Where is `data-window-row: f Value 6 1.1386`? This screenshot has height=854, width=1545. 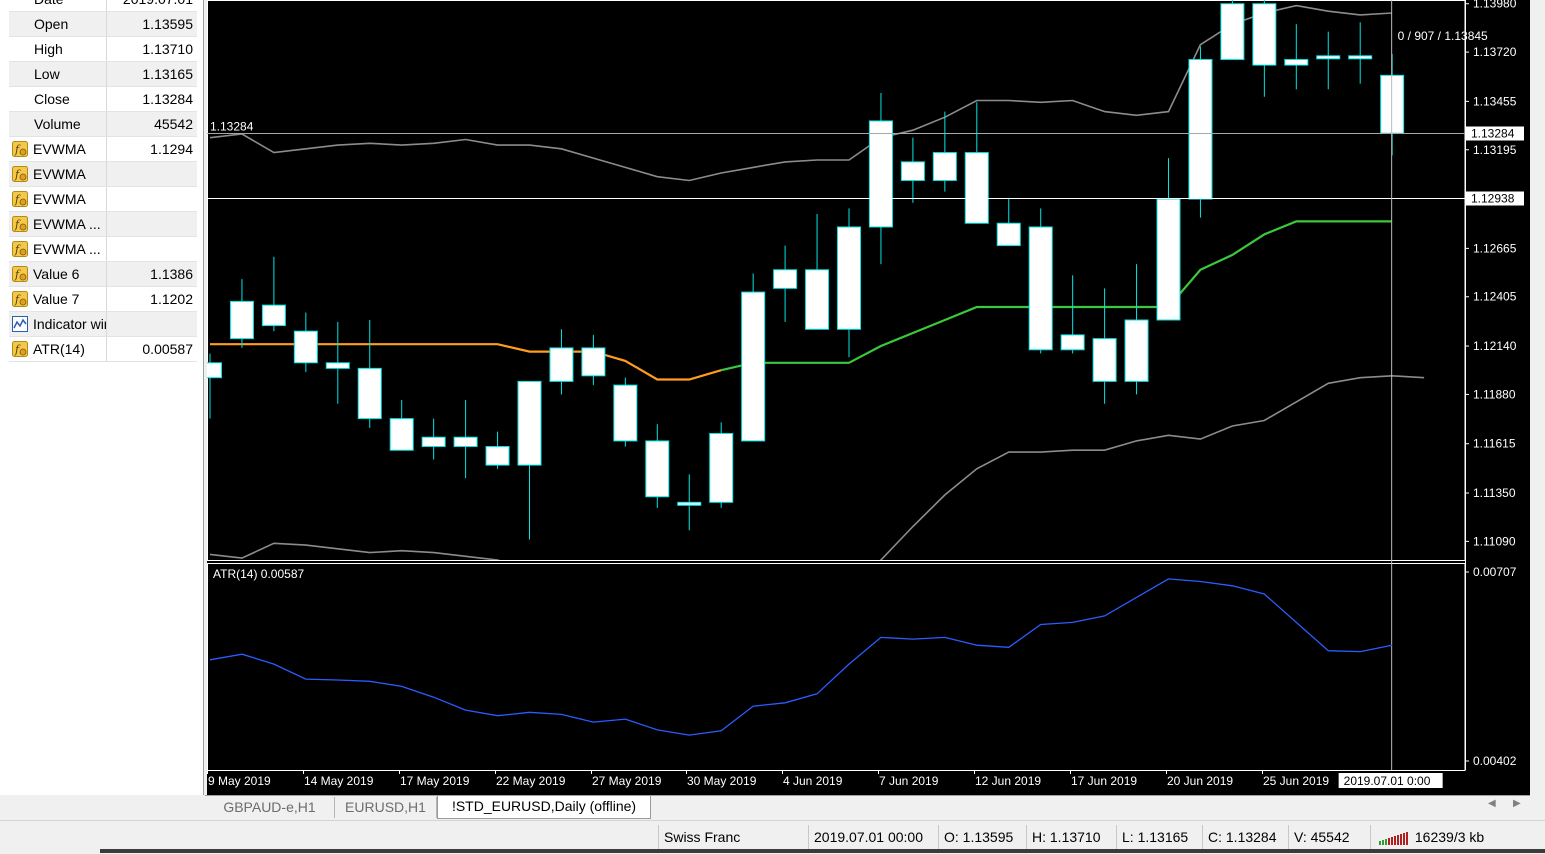
data-window-row: f Value 6 1.1386 is located at coordinates (103, 274).